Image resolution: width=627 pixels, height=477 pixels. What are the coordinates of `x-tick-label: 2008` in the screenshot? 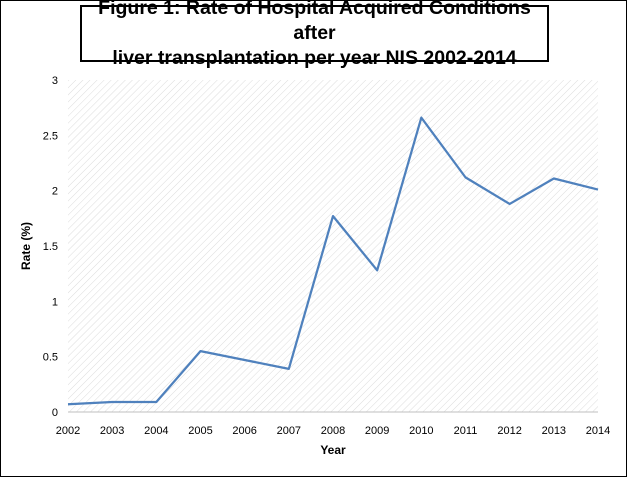 It's located at (333, 431).